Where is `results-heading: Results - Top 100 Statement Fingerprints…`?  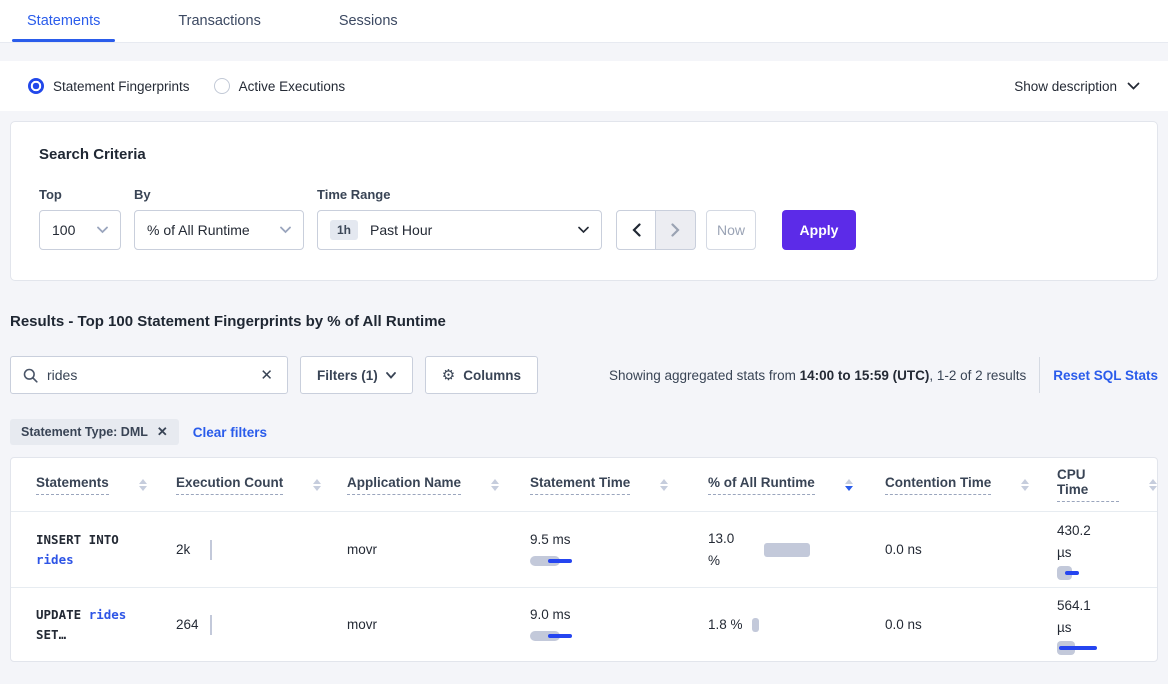 results-heading: Results - Top 100 Statement Fingerprints… is located at coordinates (228, 321).